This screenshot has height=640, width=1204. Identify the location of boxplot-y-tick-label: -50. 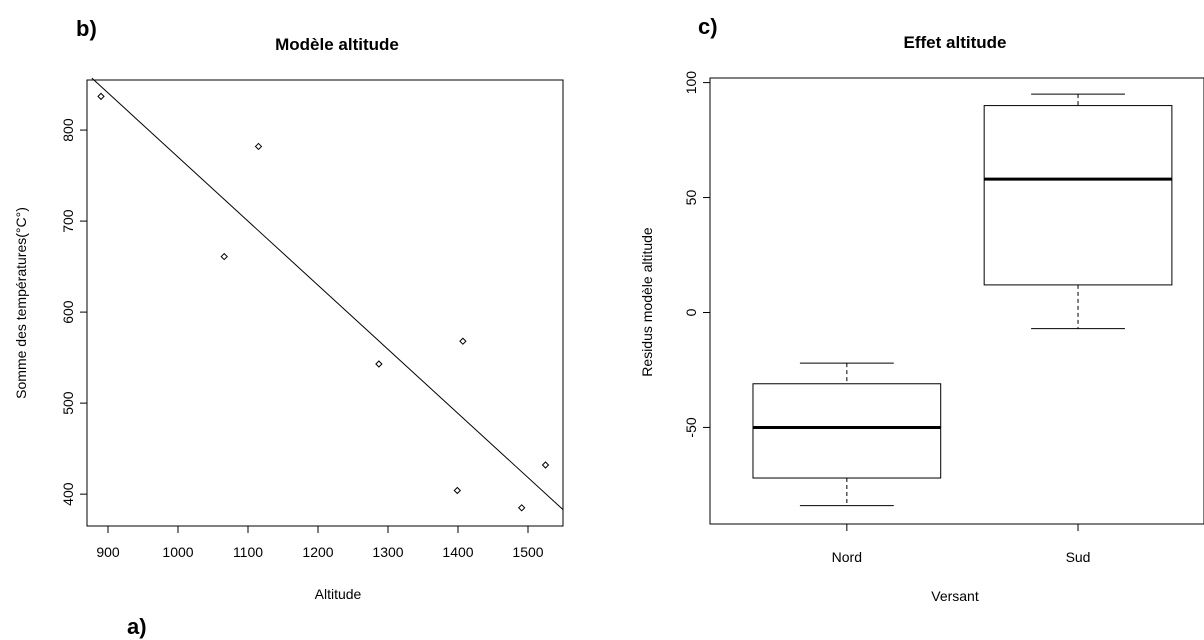
(691, 427).